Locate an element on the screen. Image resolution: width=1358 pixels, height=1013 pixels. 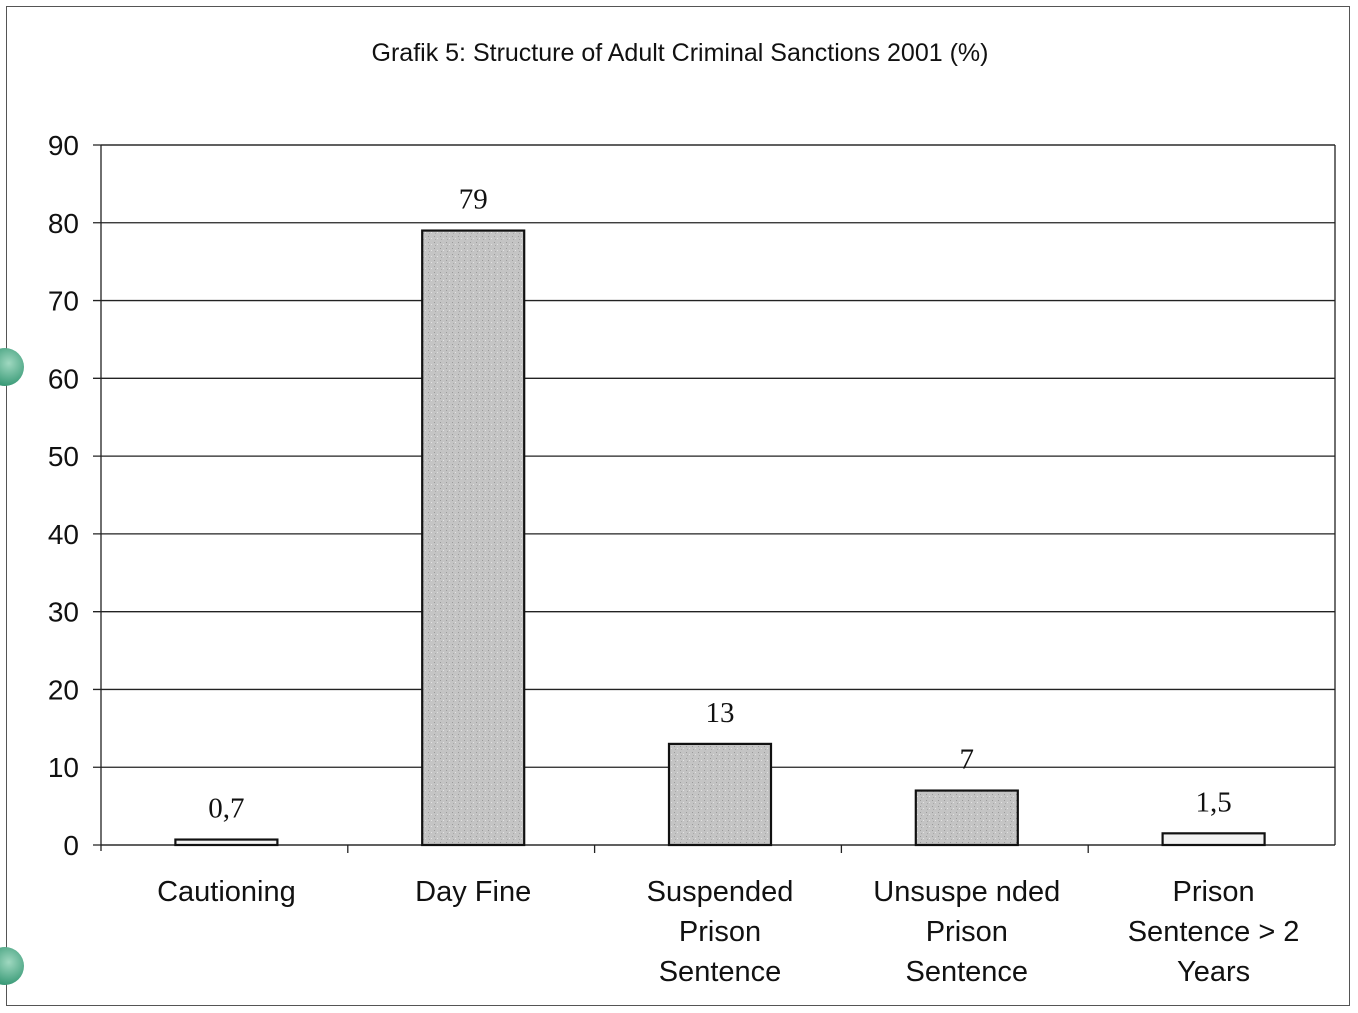
y-tick-label: 10 is located at coordinates (63, 767).